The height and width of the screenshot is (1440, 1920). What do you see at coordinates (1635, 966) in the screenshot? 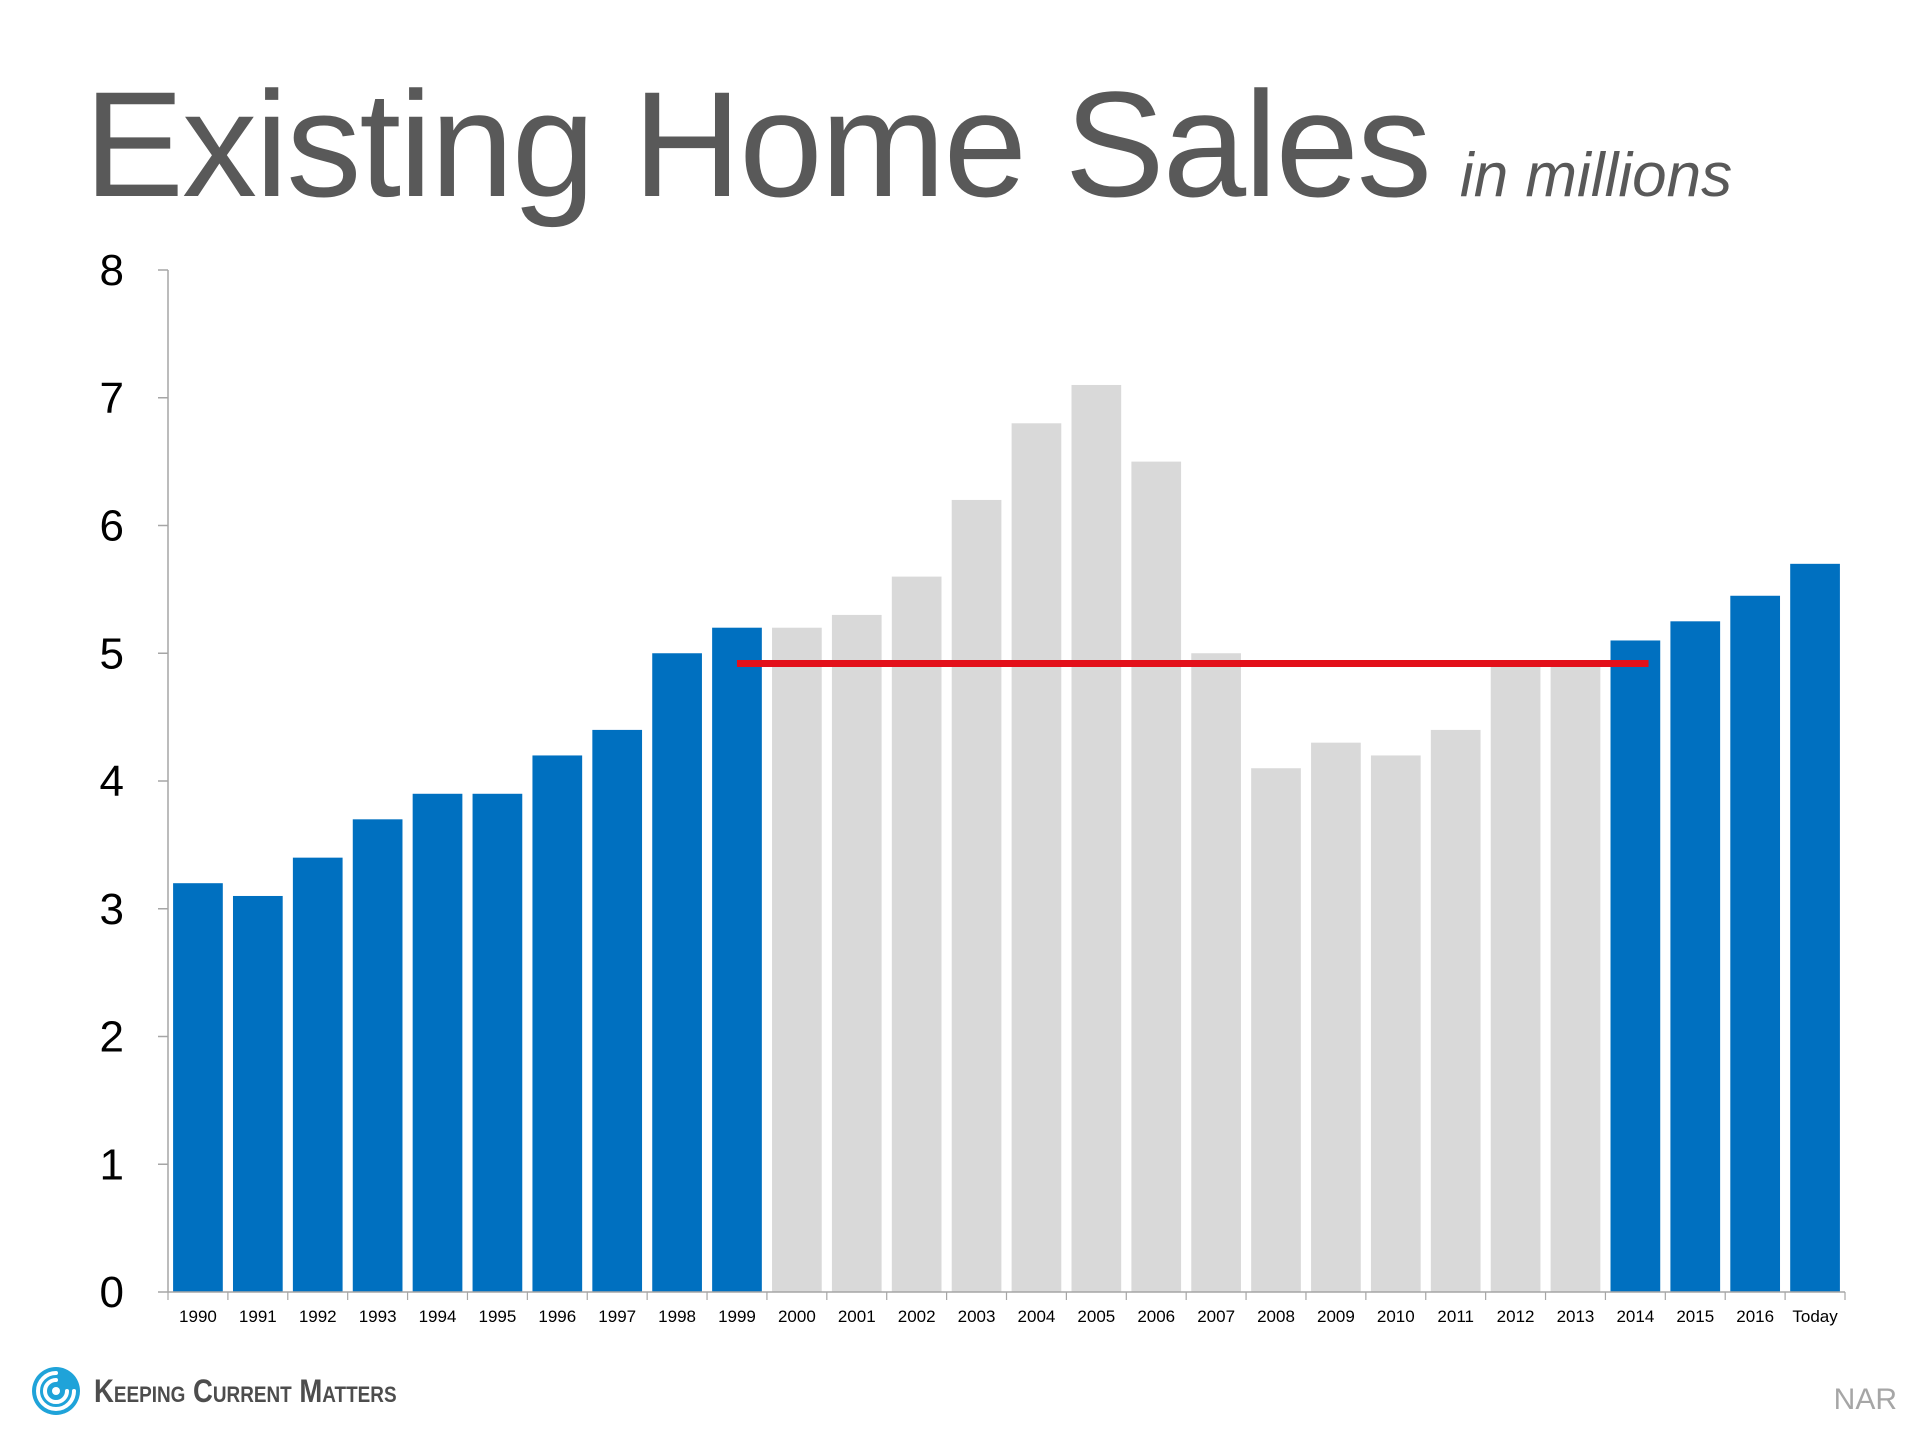
I see `bar-2014` at bounding box center [1635, 966].